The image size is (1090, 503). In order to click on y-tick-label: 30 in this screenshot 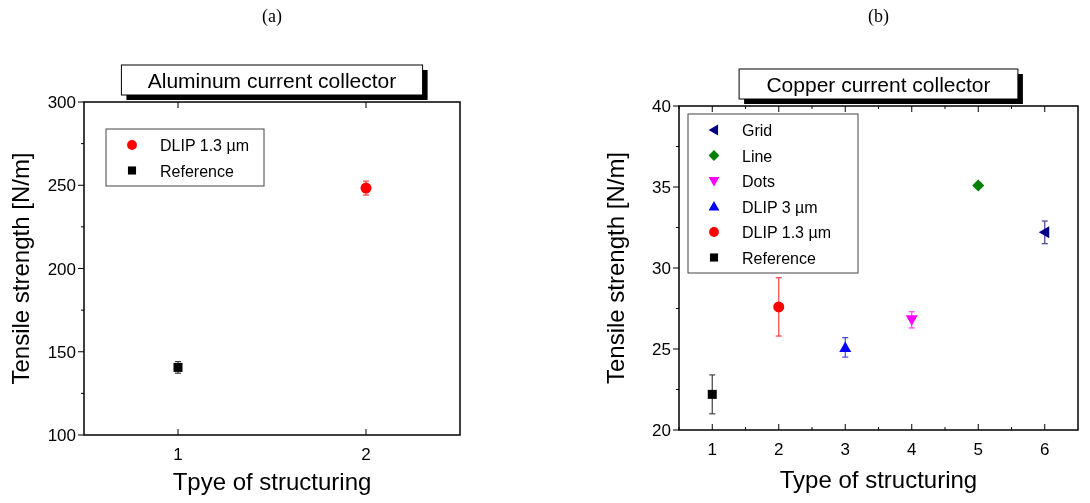, I will do `click(661, 268)`.